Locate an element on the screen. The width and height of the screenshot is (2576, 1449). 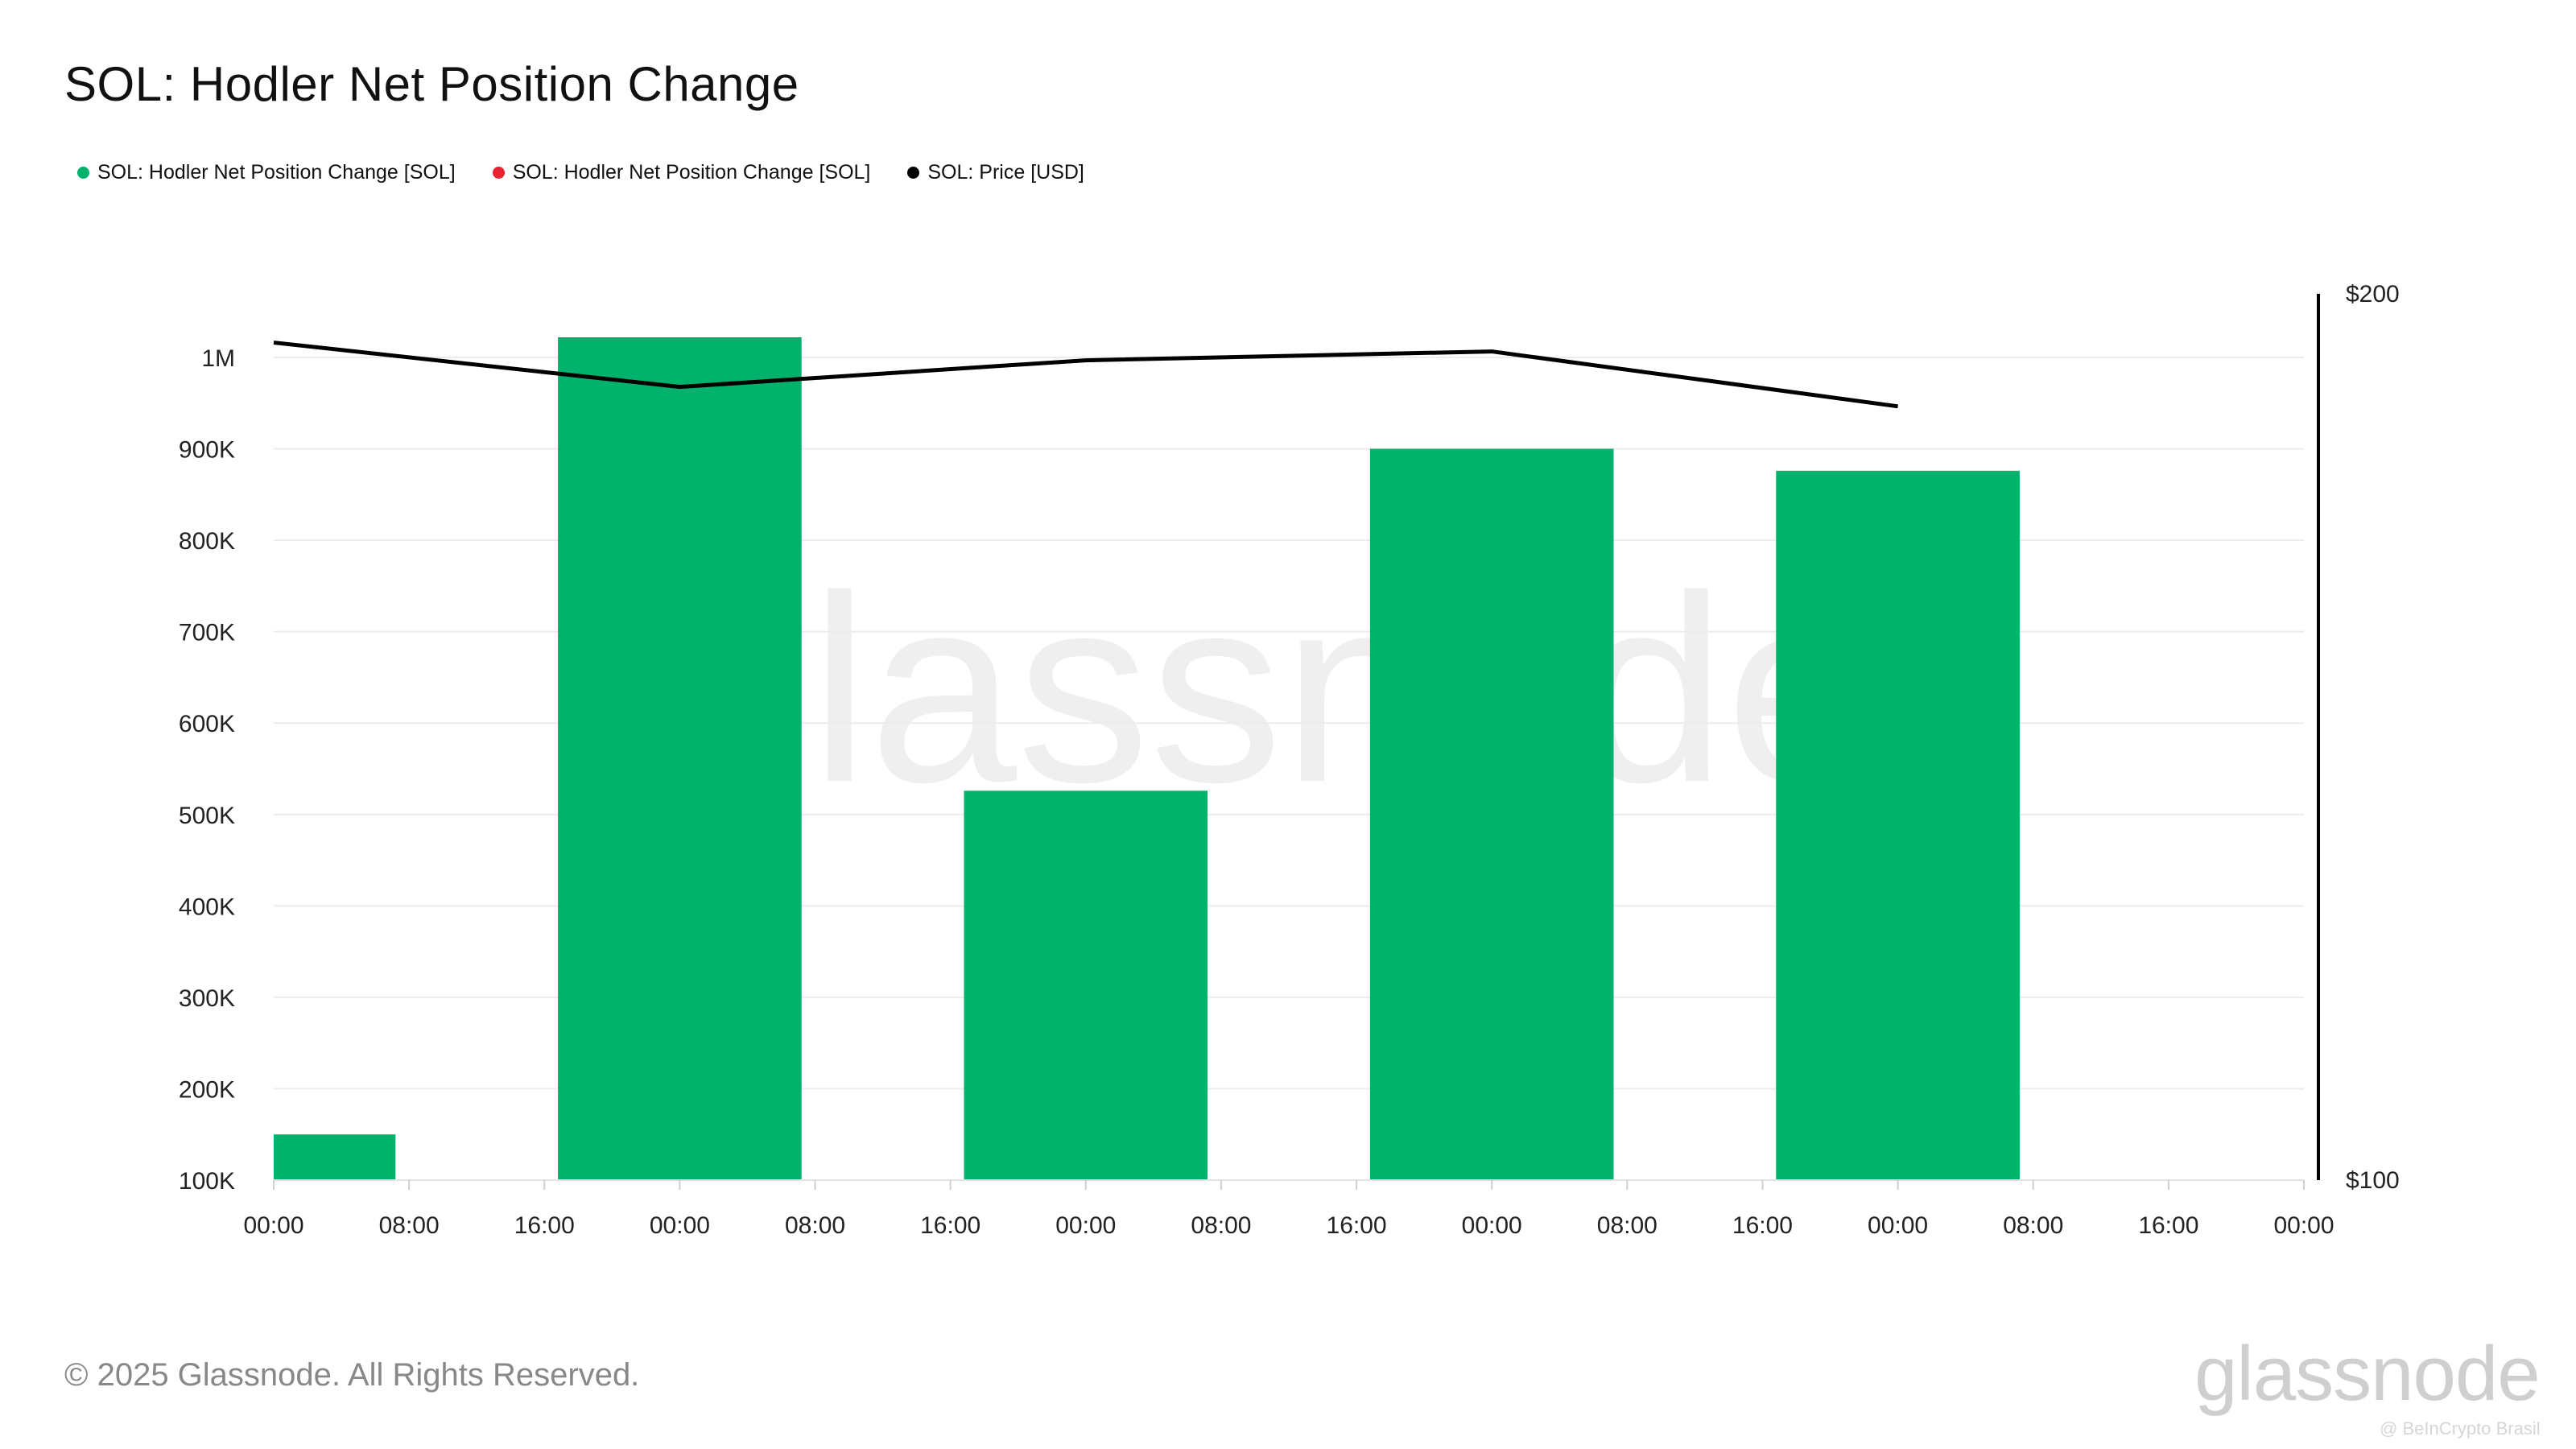
legend-item-green-bars: SOL: Hodler Net Position Change [SOL] is located at coordinates (266, 172).